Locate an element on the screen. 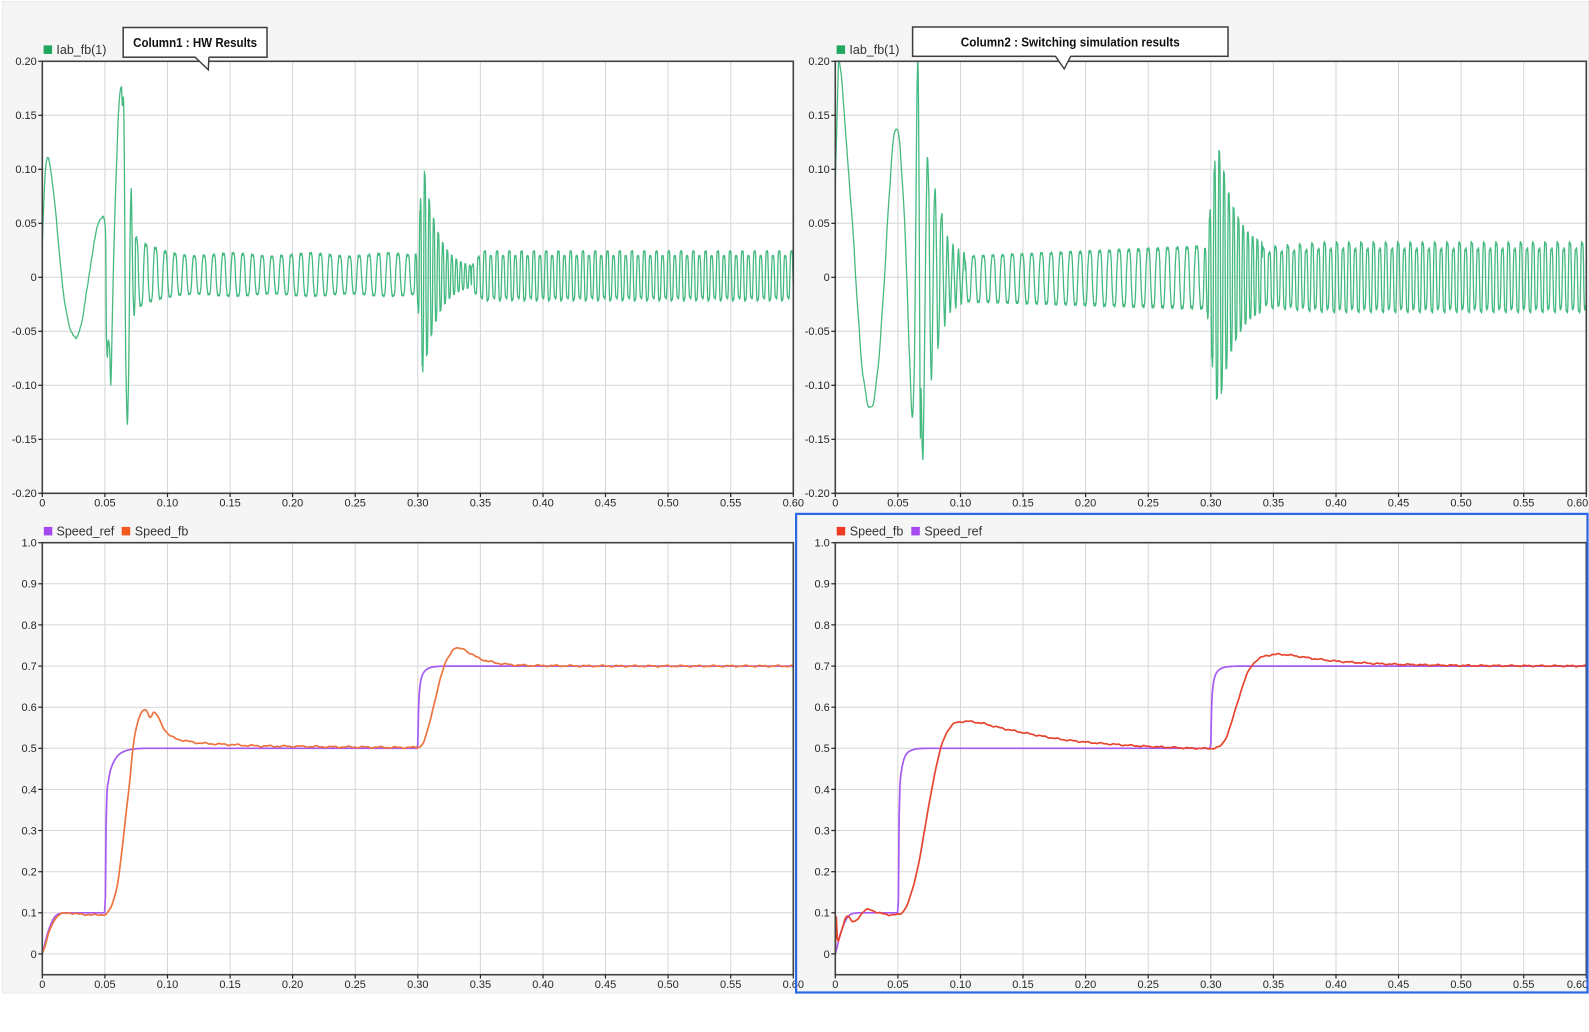 The image size is (1589, 1032). svg-text:Column2 : Switching simulation: Column2 : Switching simulation results is located at coordinates (1070, 41).